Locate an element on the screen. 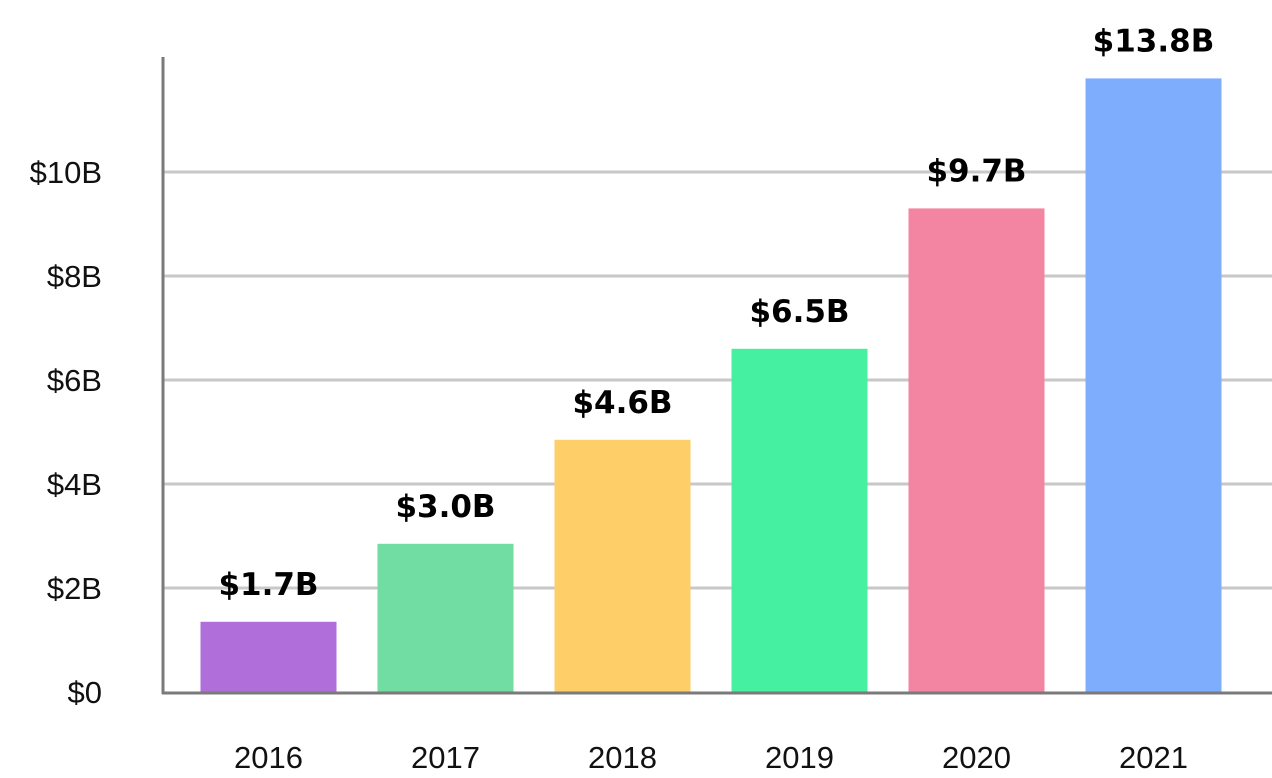 This screenshot has width=1272, height=778. y-tick-label: $8B is located at coordinates (74, 276).